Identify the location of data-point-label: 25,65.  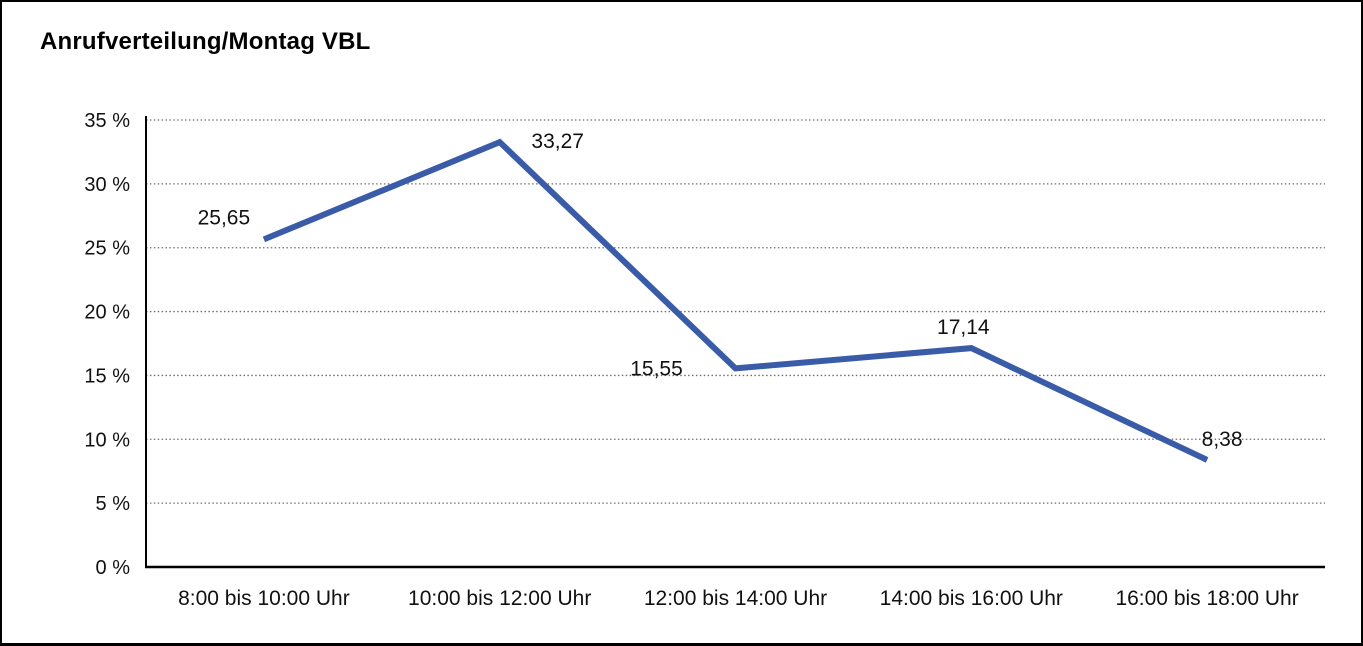
(224, 217).